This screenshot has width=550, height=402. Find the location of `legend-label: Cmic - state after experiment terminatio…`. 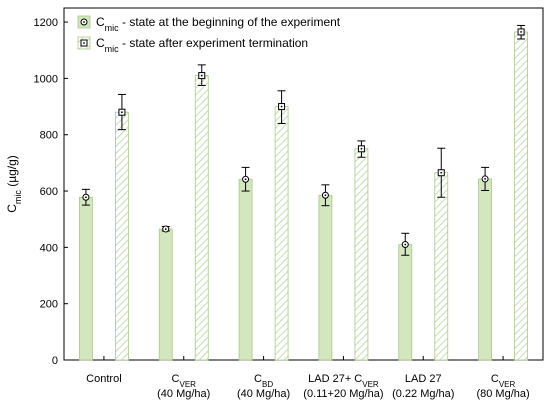

legend-label: Cmic - state after experiment terminatio… is located at coordinates (202, 45).